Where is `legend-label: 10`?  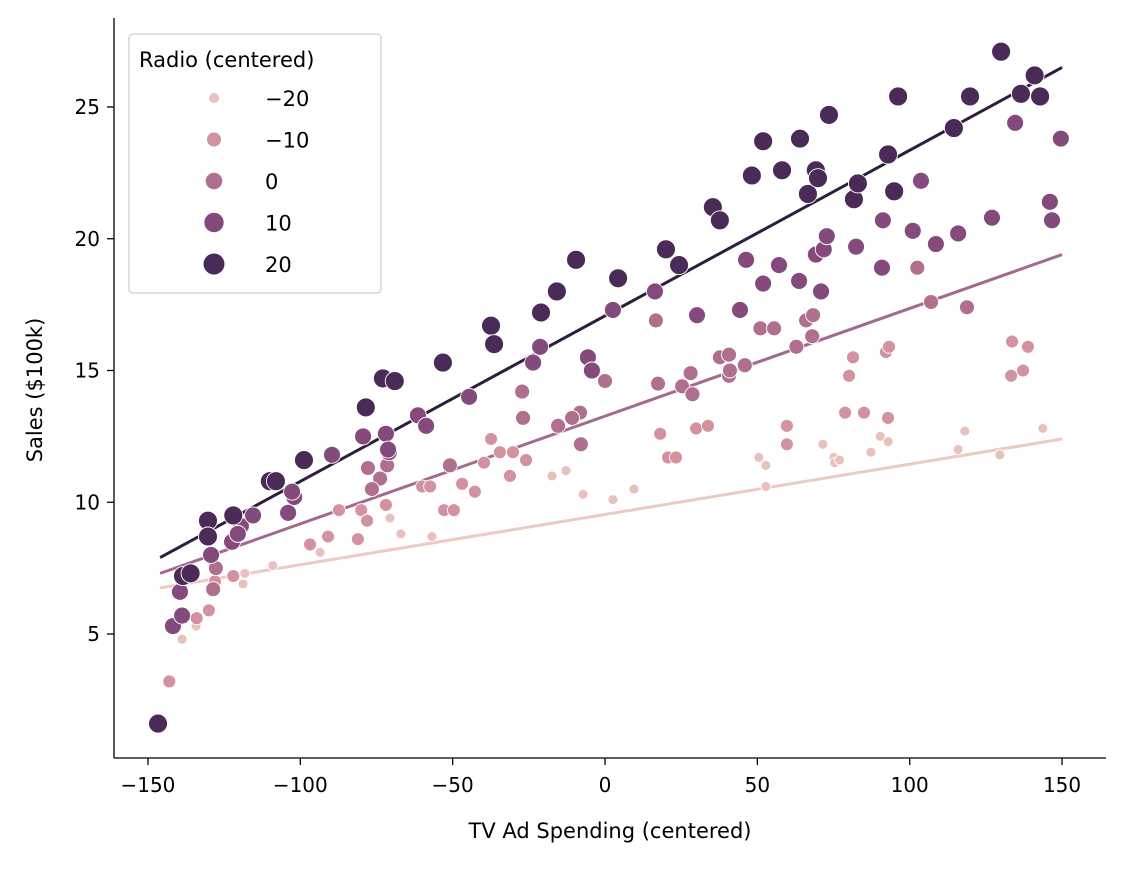
legend-label: 10 is located at coordinates (278, 224).